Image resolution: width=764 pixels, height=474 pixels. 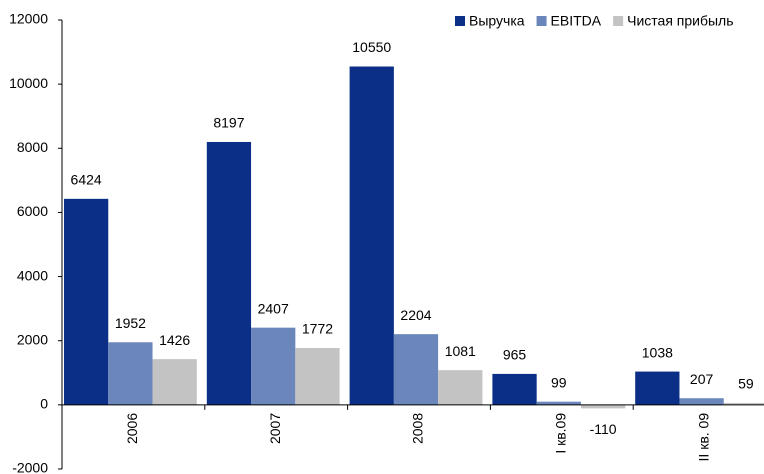 What do you see at coordinates (32, 339) in the screenshot?
I see `y-tick-label: 2000` at bounding box center [32, 339].